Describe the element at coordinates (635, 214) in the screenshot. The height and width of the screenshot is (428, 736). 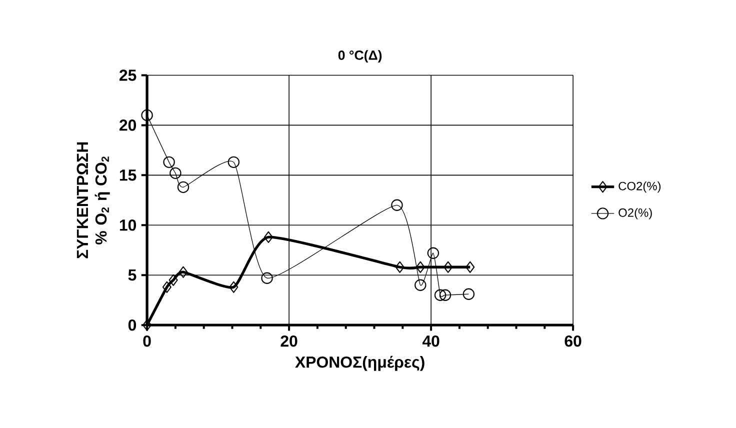
I see `legend-label: O2(%)` at that location.